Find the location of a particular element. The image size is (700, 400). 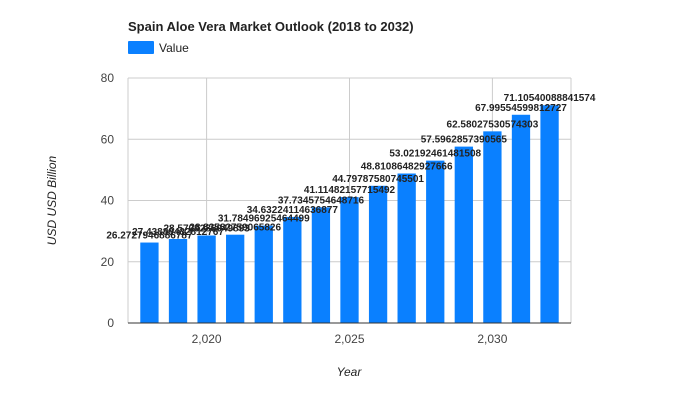

bar-data-label: 71.10540088841574 is located at coordinates (550, 98).